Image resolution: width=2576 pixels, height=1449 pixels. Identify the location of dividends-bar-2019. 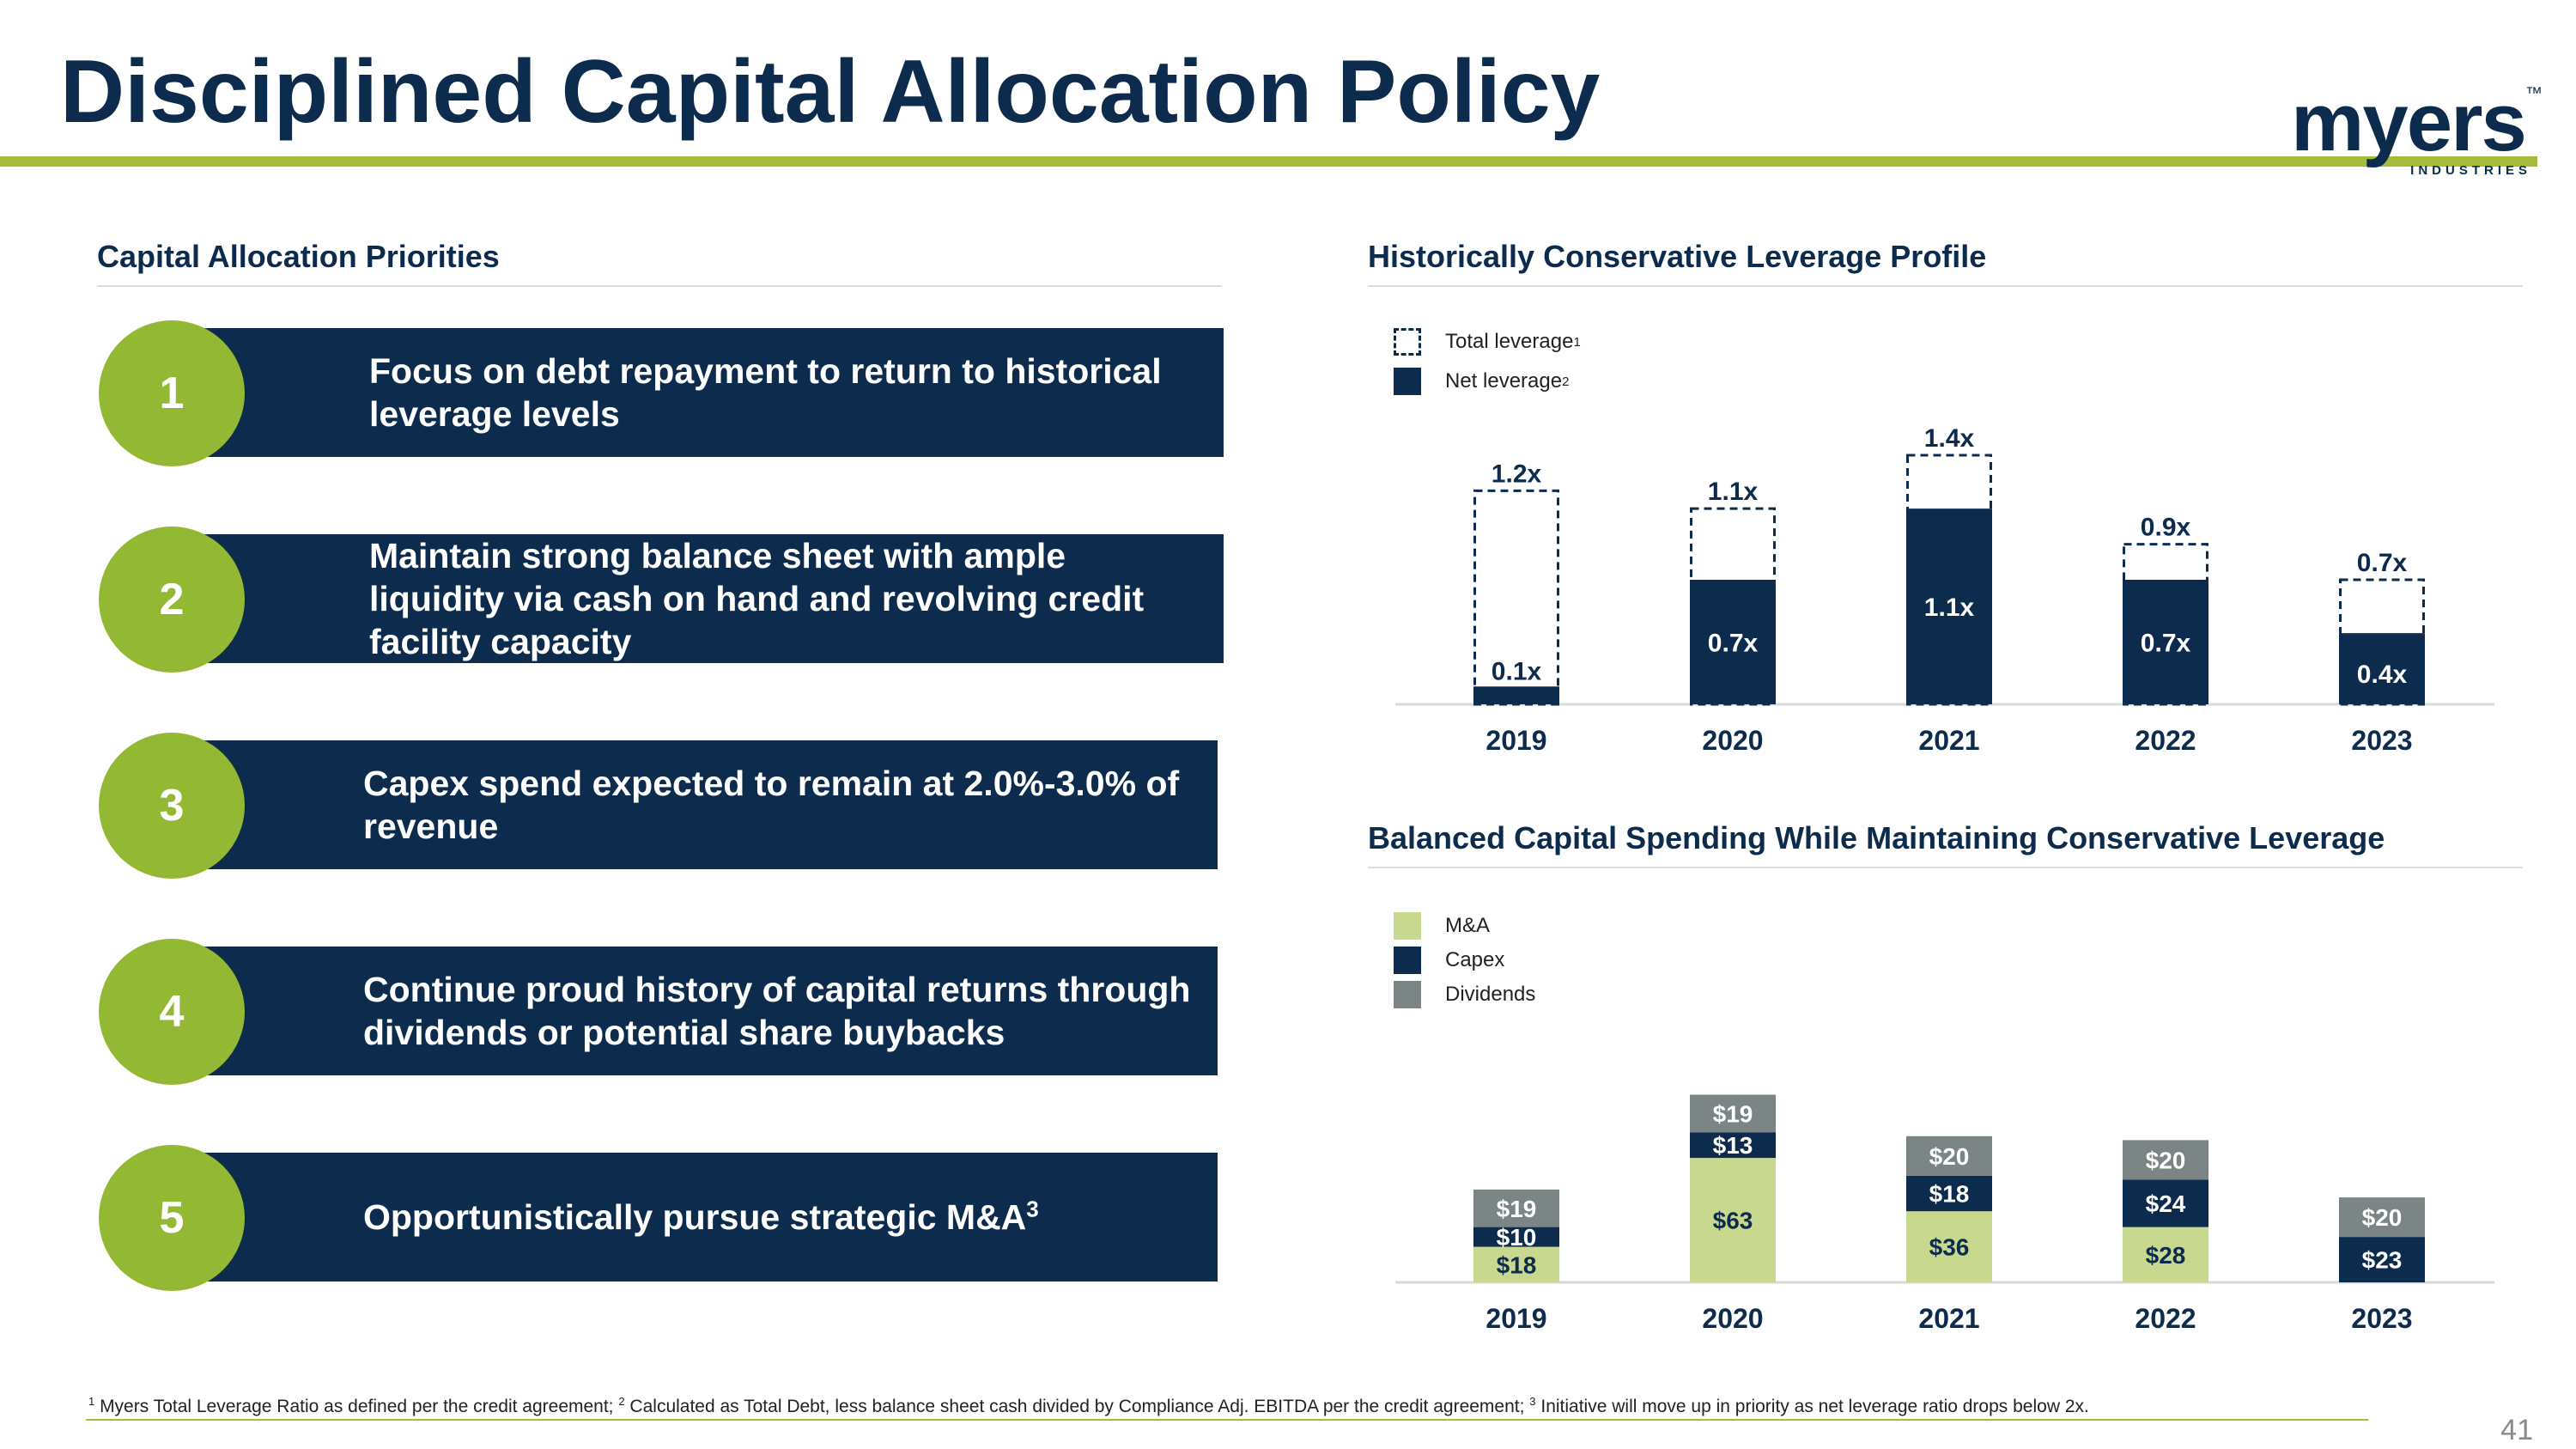
(1516, 1208).